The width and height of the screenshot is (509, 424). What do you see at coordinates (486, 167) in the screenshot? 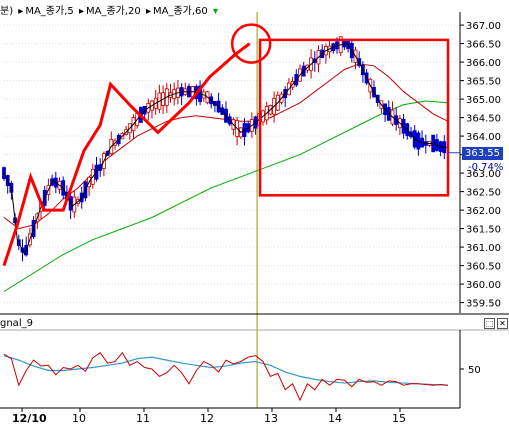
I see `change-percent: -0.74%` at bounding box center [486, 167].